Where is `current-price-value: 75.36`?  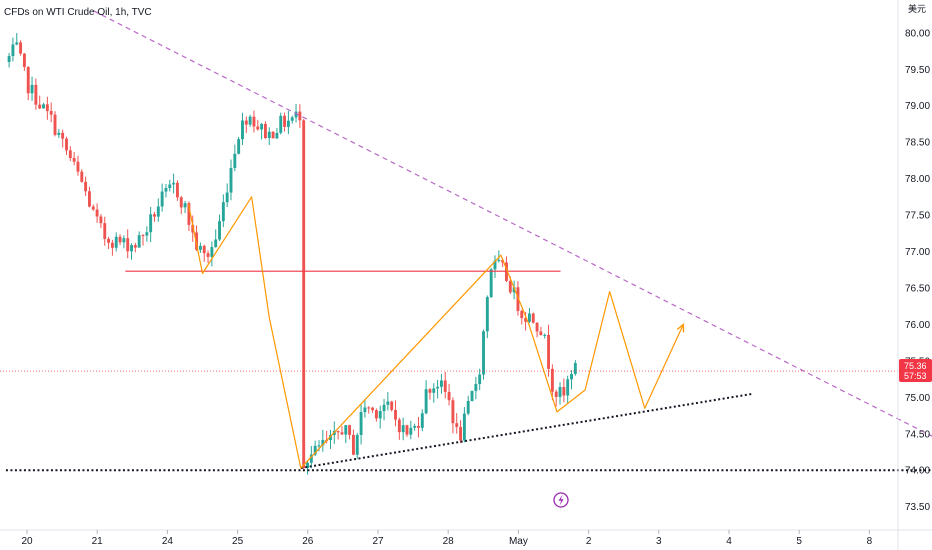
current-price-value: 75.36 is located at coordinates (915, 366).